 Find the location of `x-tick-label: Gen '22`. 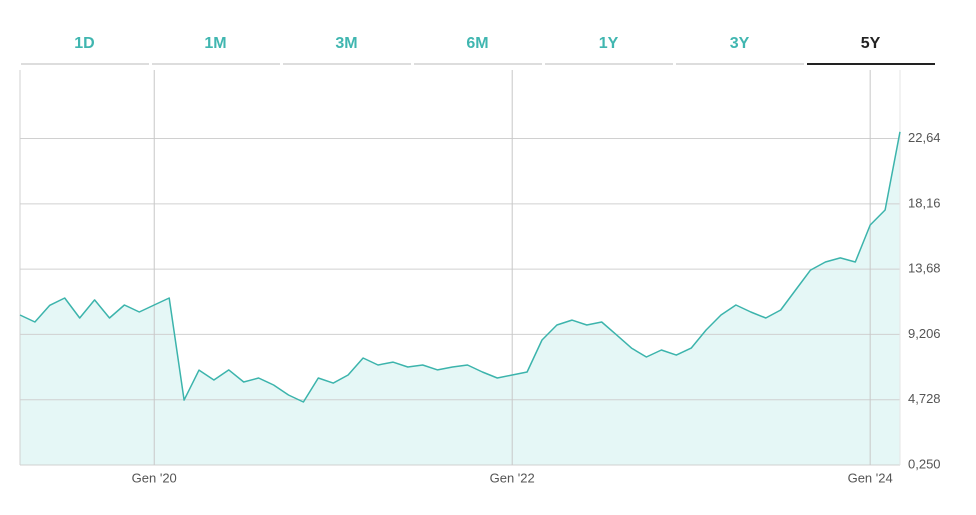

x-tick-label: Gen '22 is located at coordinates (512, 477).